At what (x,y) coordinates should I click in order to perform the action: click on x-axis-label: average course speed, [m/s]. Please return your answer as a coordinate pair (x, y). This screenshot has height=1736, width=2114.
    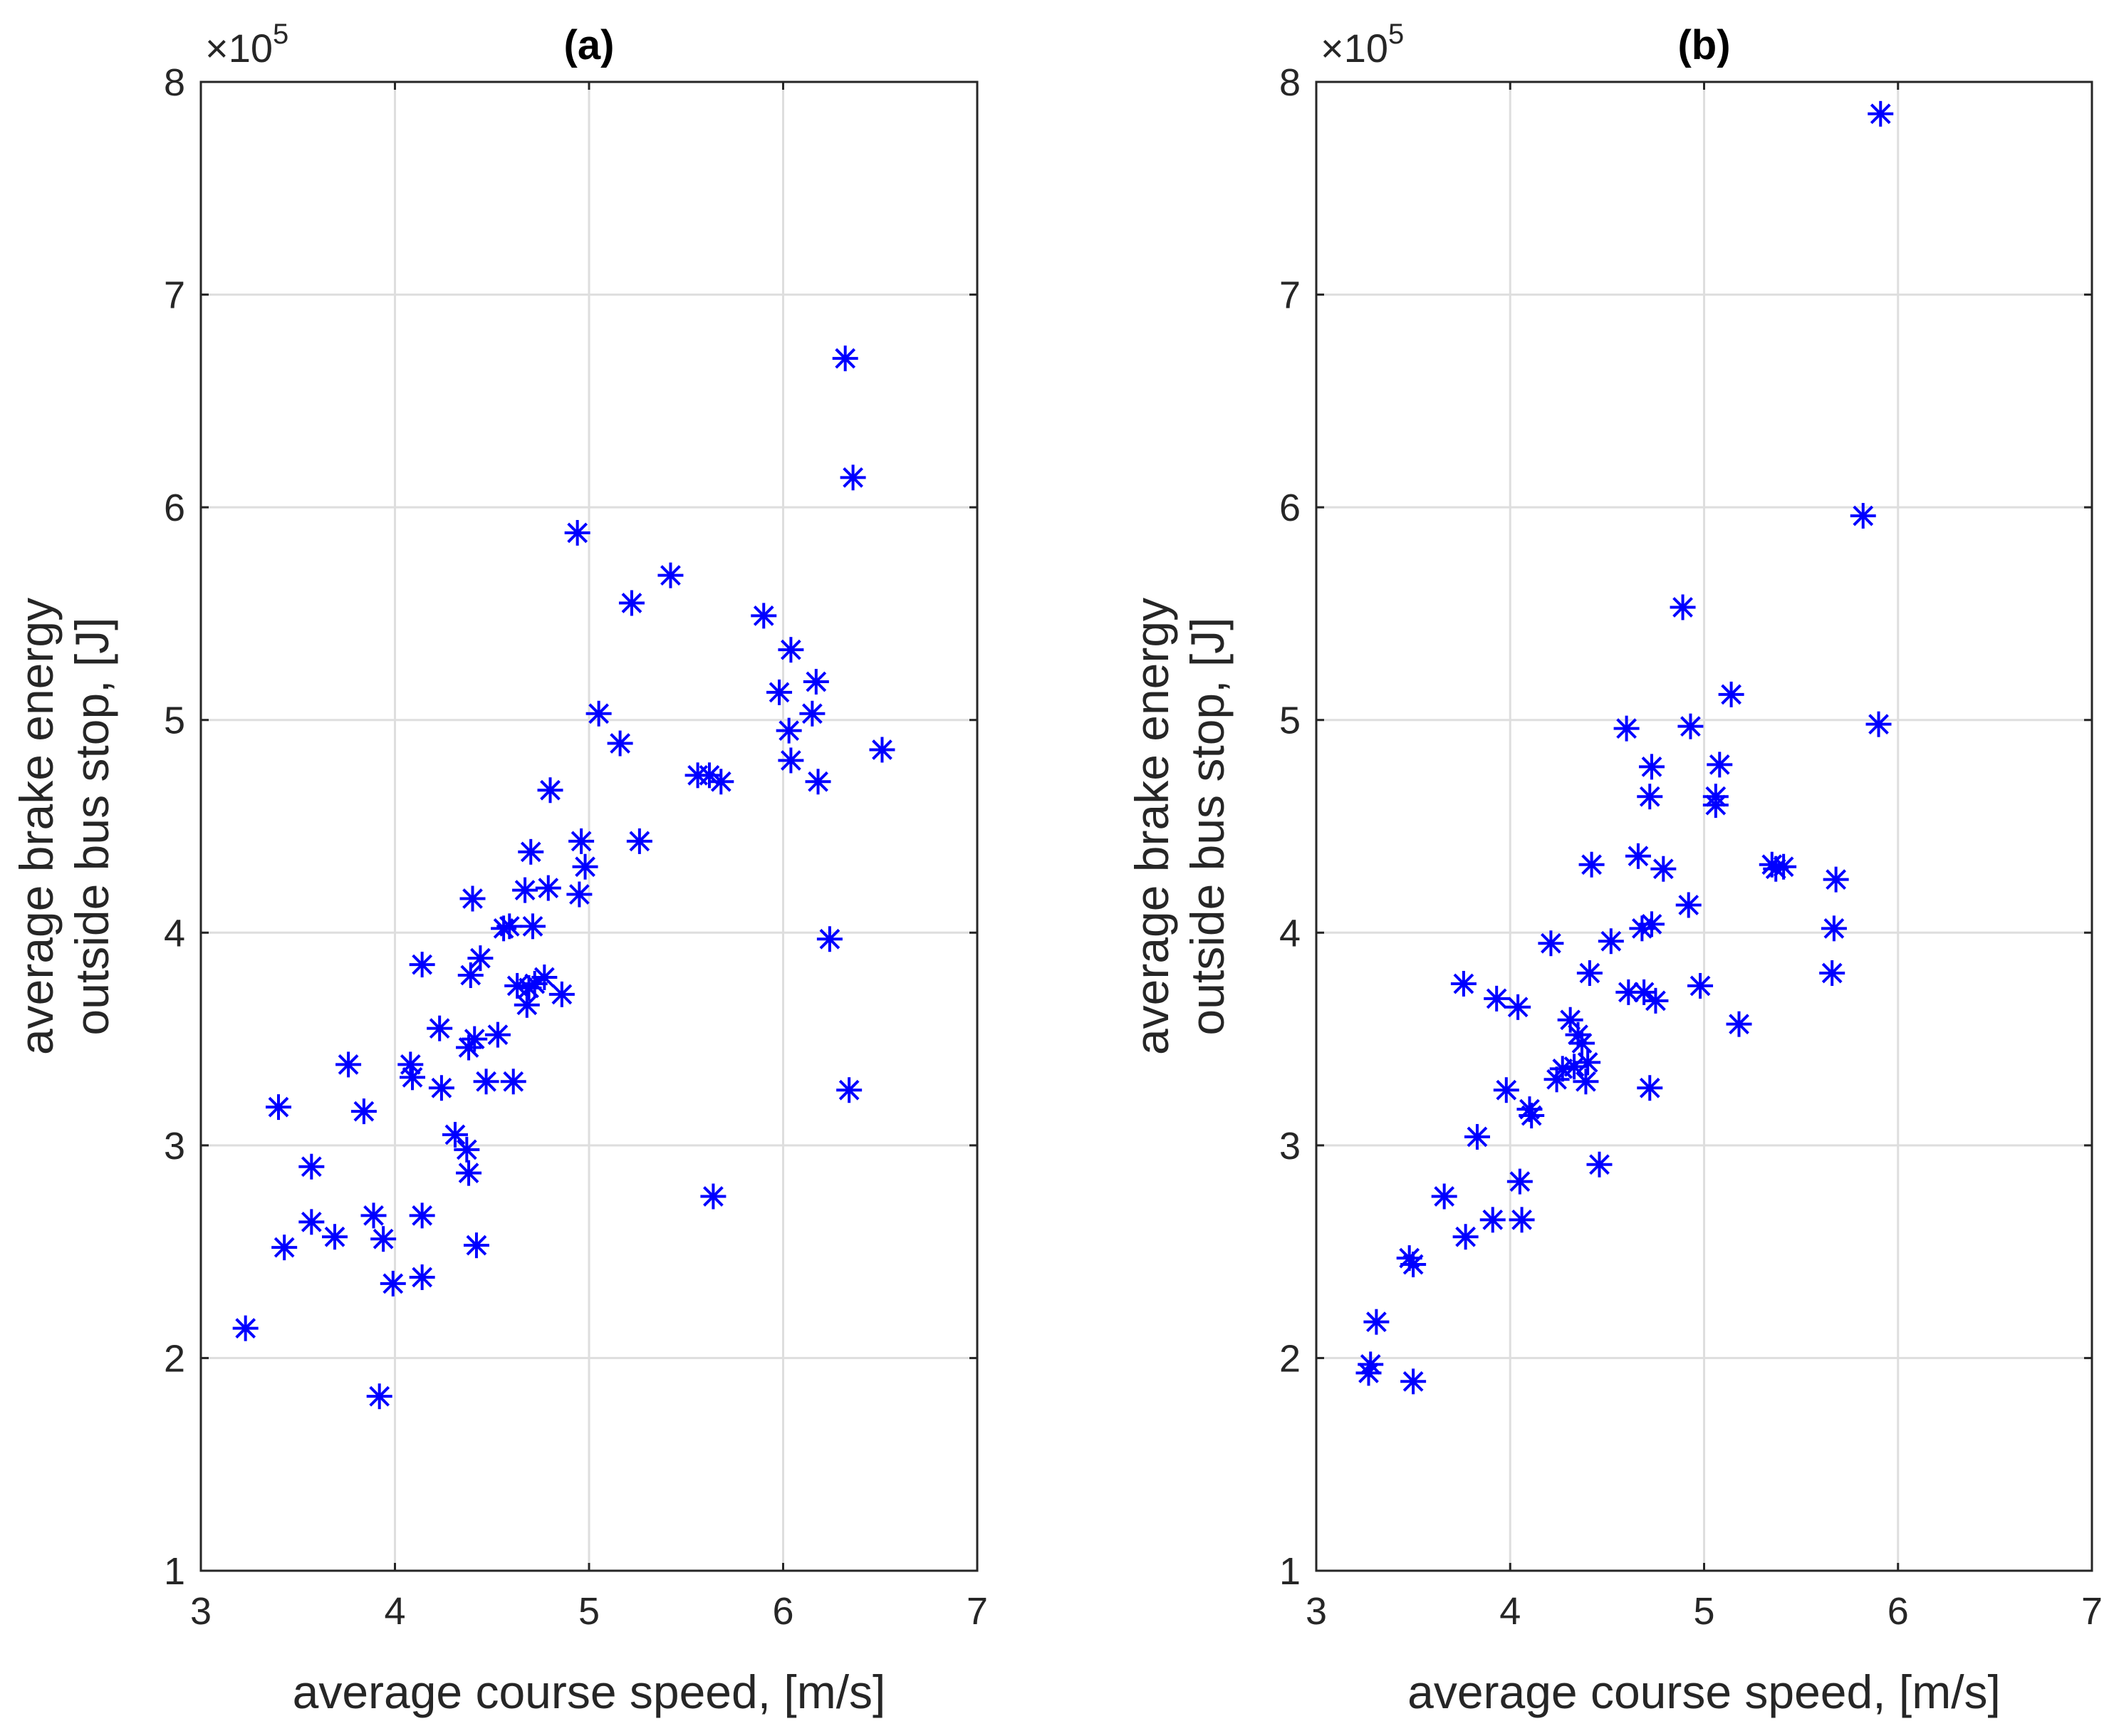
    Looking at the image, I should click on (1704, 1691).